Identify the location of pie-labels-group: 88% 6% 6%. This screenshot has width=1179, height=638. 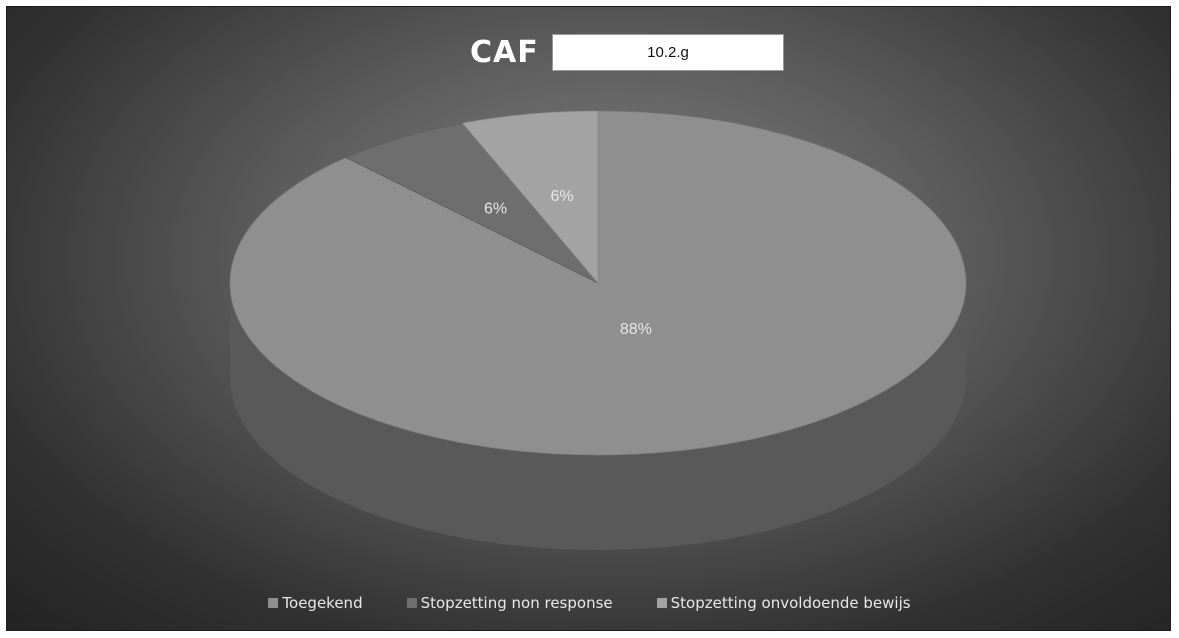
(568, 263).